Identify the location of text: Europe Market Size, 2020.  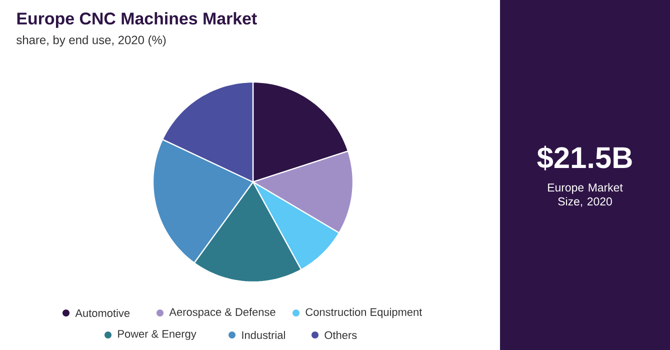
(585, 195).